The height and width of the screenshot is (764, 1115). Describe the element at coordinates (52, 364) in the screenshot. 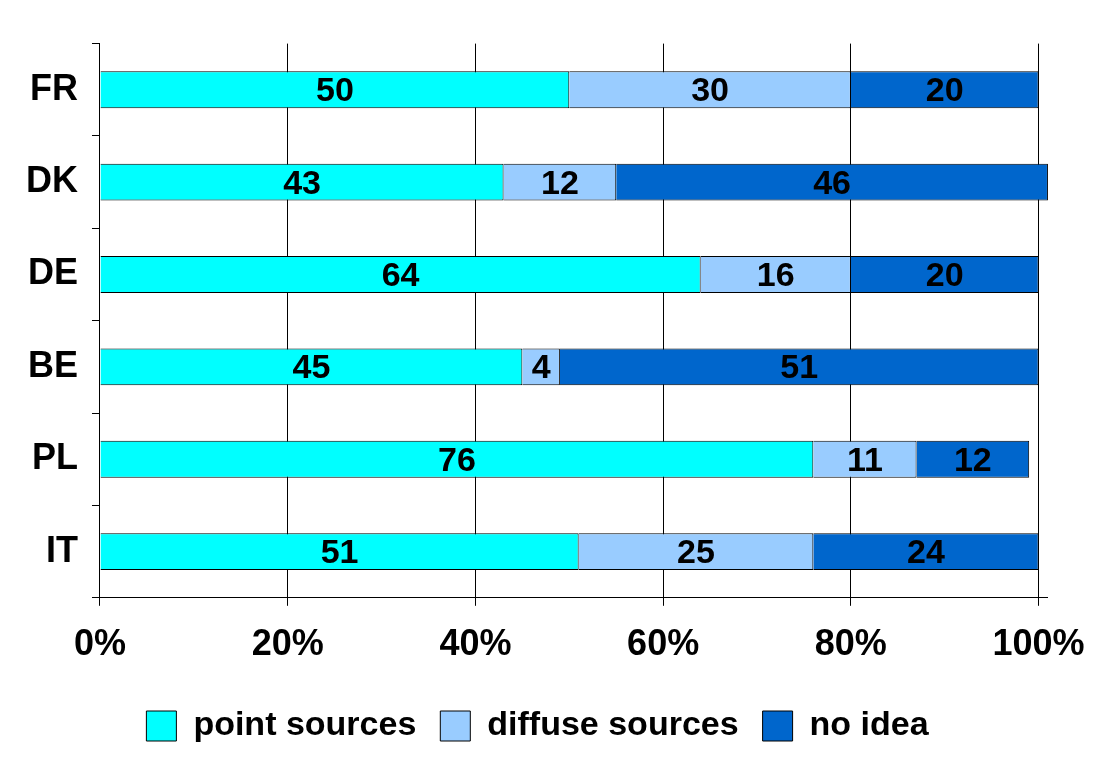

I see `y-tick-label: BE` at that location.